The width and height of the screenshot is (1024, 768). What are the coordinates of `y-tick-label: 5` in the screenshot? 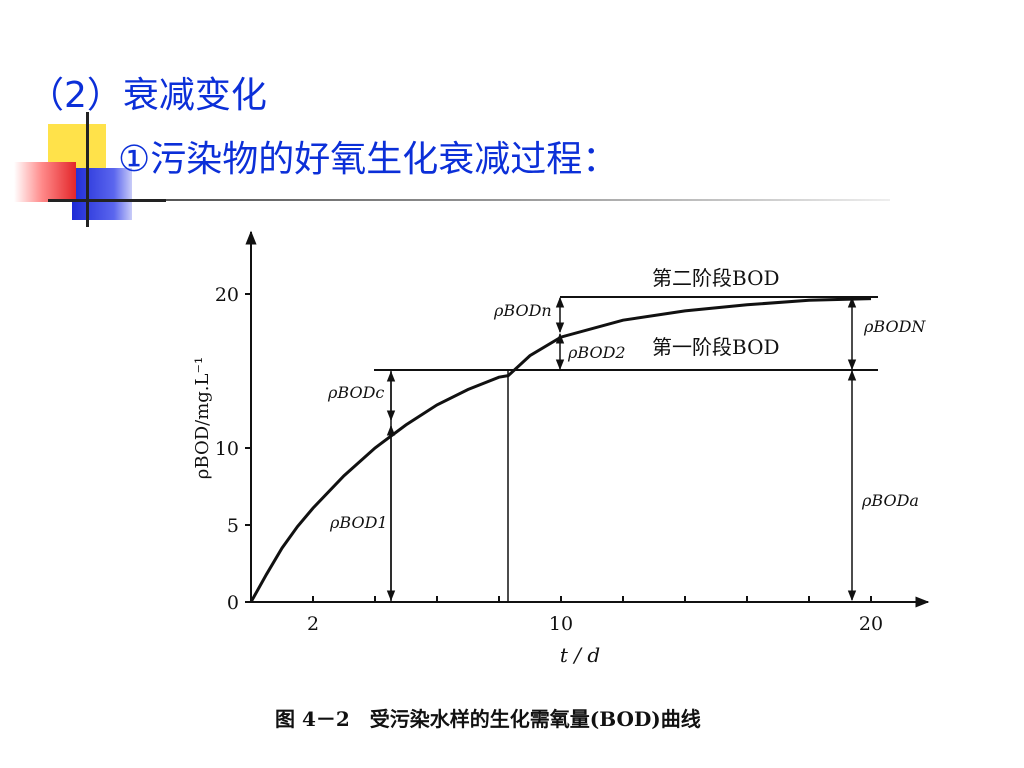 It's located at (233, 526).